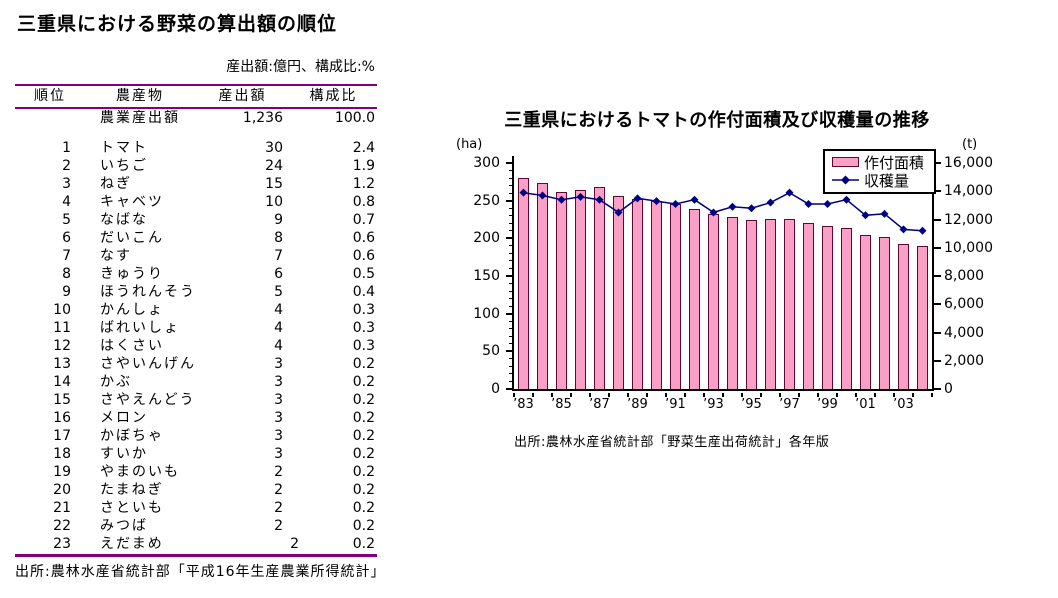 Image resolution: width=1058 pixels, height=598 pixels. I want to click on left-axis-label: 50, so click(491, 351).